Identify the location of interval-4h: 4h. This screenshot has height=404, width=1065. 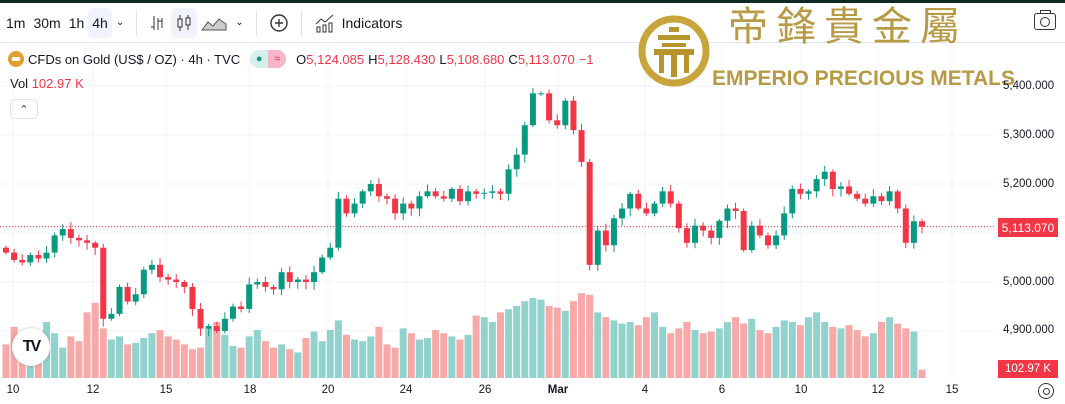
(100, 22).